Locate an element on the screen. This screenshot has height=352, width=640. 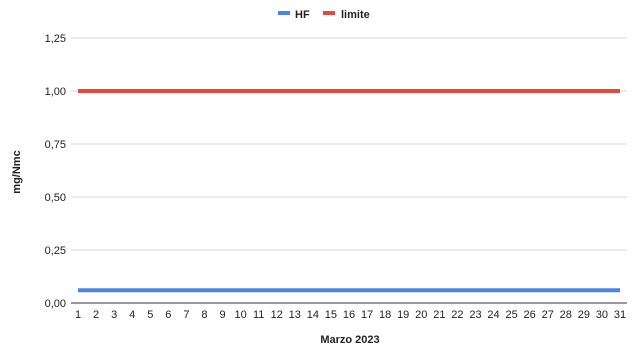
x-tick-label: 8 is located at coordinates (204, 315).